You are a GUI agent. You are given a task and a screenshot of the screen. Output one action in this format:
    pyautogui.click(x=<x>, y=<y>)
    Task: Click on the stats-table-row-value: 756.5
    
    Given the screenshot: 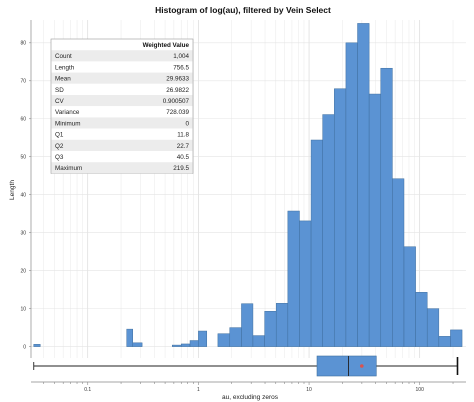 What is the action you would take?
    pyautogui.click(x=181, y=67)
    